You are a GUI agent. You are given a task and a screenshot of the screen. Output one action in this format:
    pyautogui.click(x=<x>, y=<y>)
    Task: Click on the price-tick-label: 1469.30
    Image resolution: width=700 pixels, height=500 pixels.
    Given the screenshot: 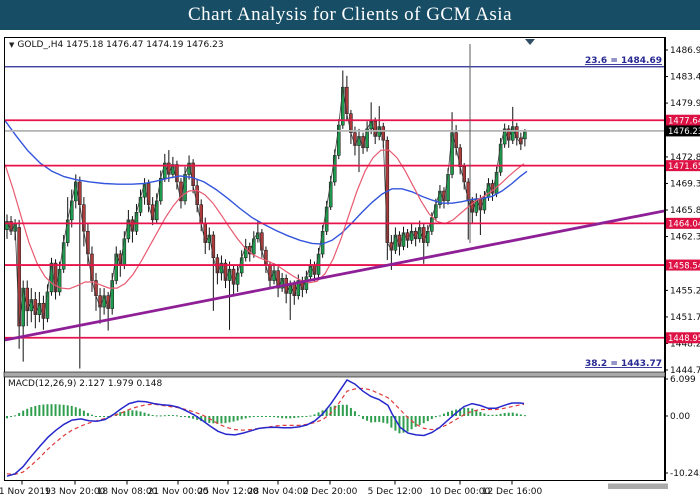 What is the action you would take?
    pyautogui.click(x=685, y=184)
    